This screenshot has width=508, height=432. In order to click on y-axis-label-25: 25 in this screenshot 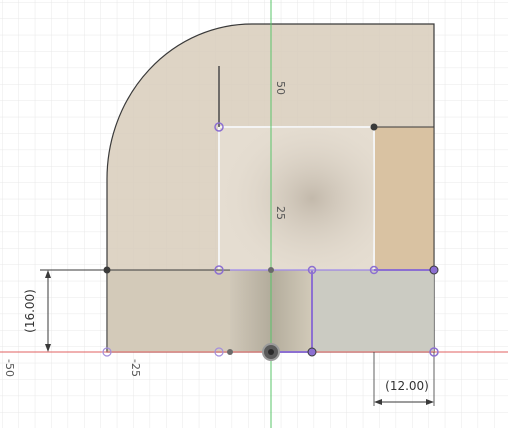, I will do `click(280, 213)`.